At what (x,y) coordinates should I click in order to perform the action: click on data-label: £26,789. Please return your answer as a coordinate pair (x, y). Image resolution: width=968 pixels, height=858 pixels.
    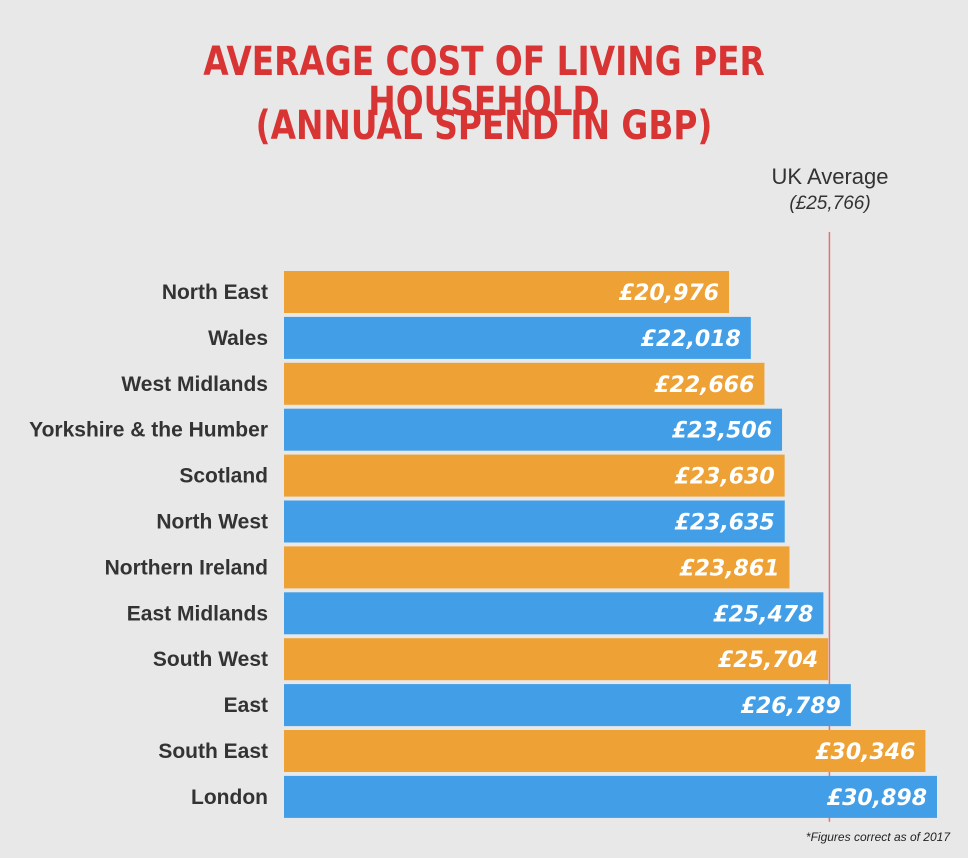
    Looking at the image, I should click on (791, 706).